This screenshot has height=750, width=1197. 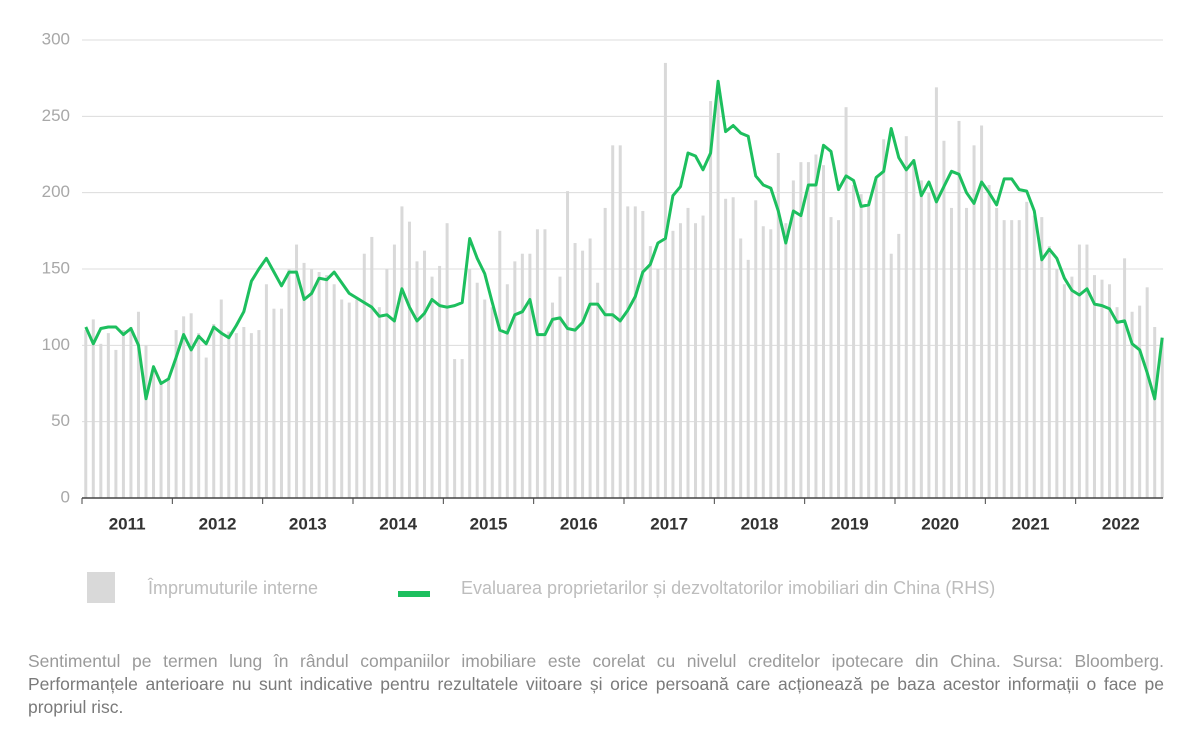 I want to click on x-tick-label: 2022, so click(x=1121, y=523).